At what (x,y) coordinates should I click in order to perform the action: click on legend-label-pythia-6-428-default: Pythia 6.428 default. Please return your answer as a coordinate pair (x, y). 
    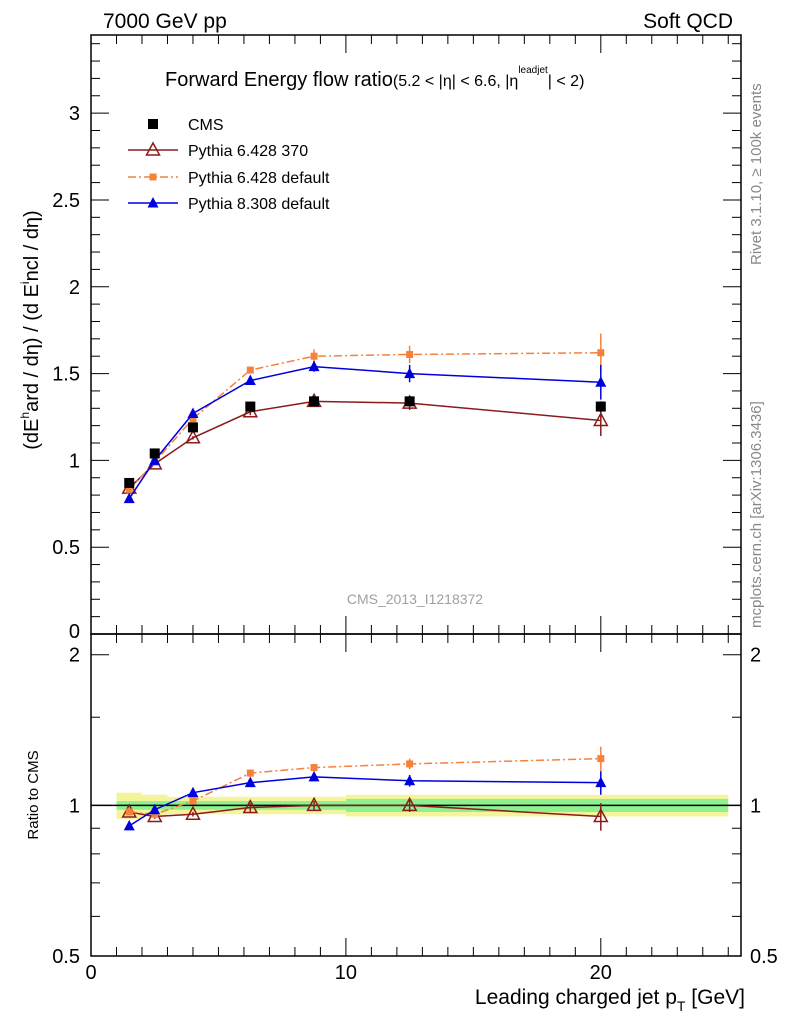
    Looking at the image, I should click on (259, 178).